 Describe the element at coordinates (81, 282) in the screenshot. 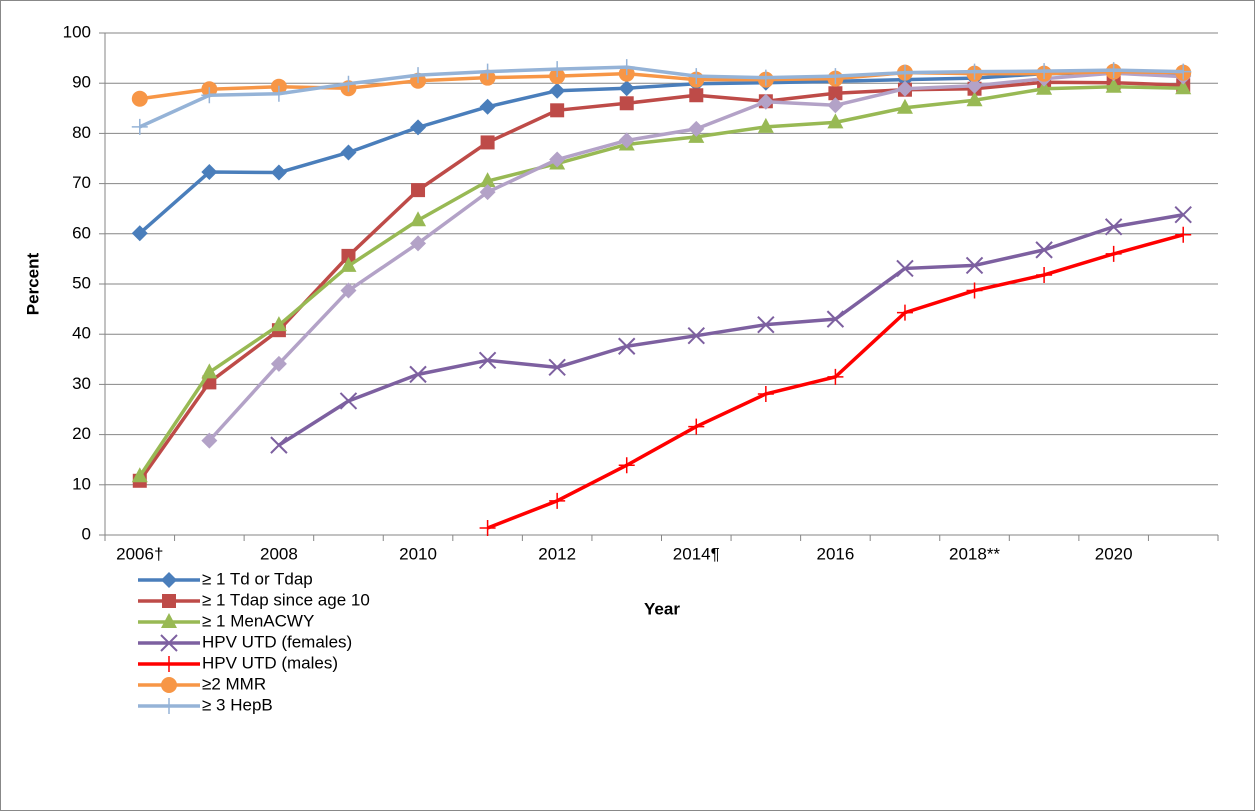

I see `y-tick-label: 50` at that location.